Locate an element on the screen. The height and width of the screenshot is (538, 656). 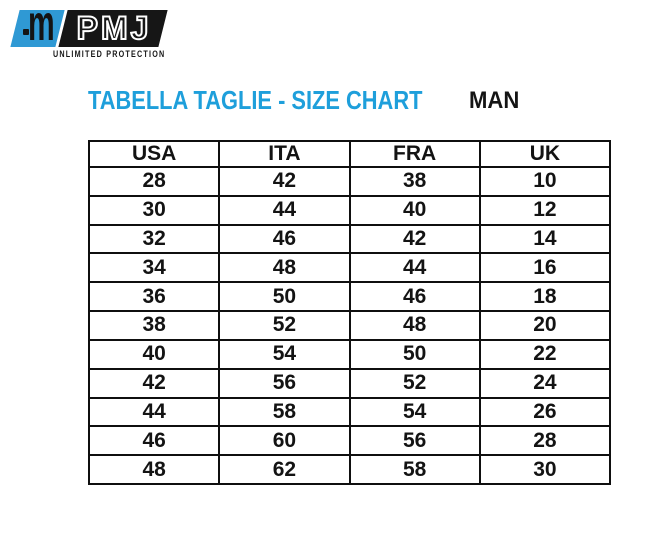
pmj-dot-icon is located at coordinates (26, 32).